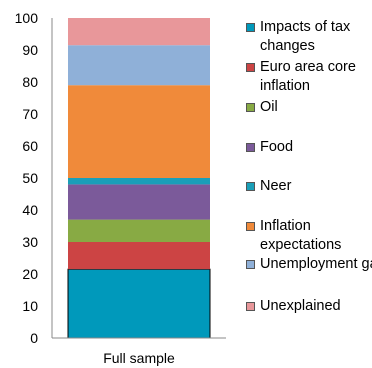 The width and height of the screenshot is (372, 368). Describe the element at coordinates (30, 114) in the screenshot. I see `y-tick-label: 70` at that location.